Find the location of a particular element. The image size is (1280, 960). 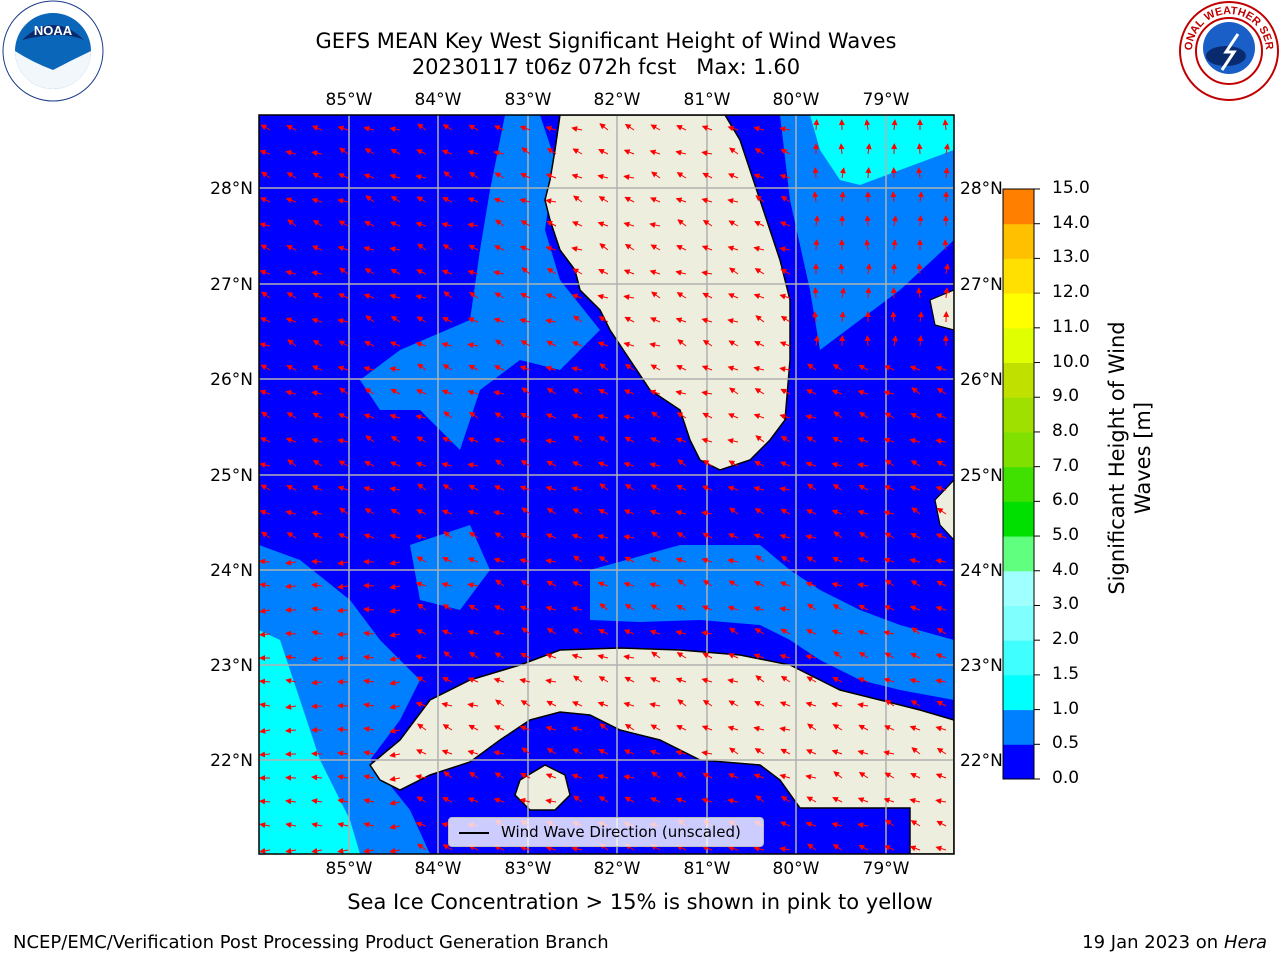

land-bahamas is located at coordinates (944, 510).